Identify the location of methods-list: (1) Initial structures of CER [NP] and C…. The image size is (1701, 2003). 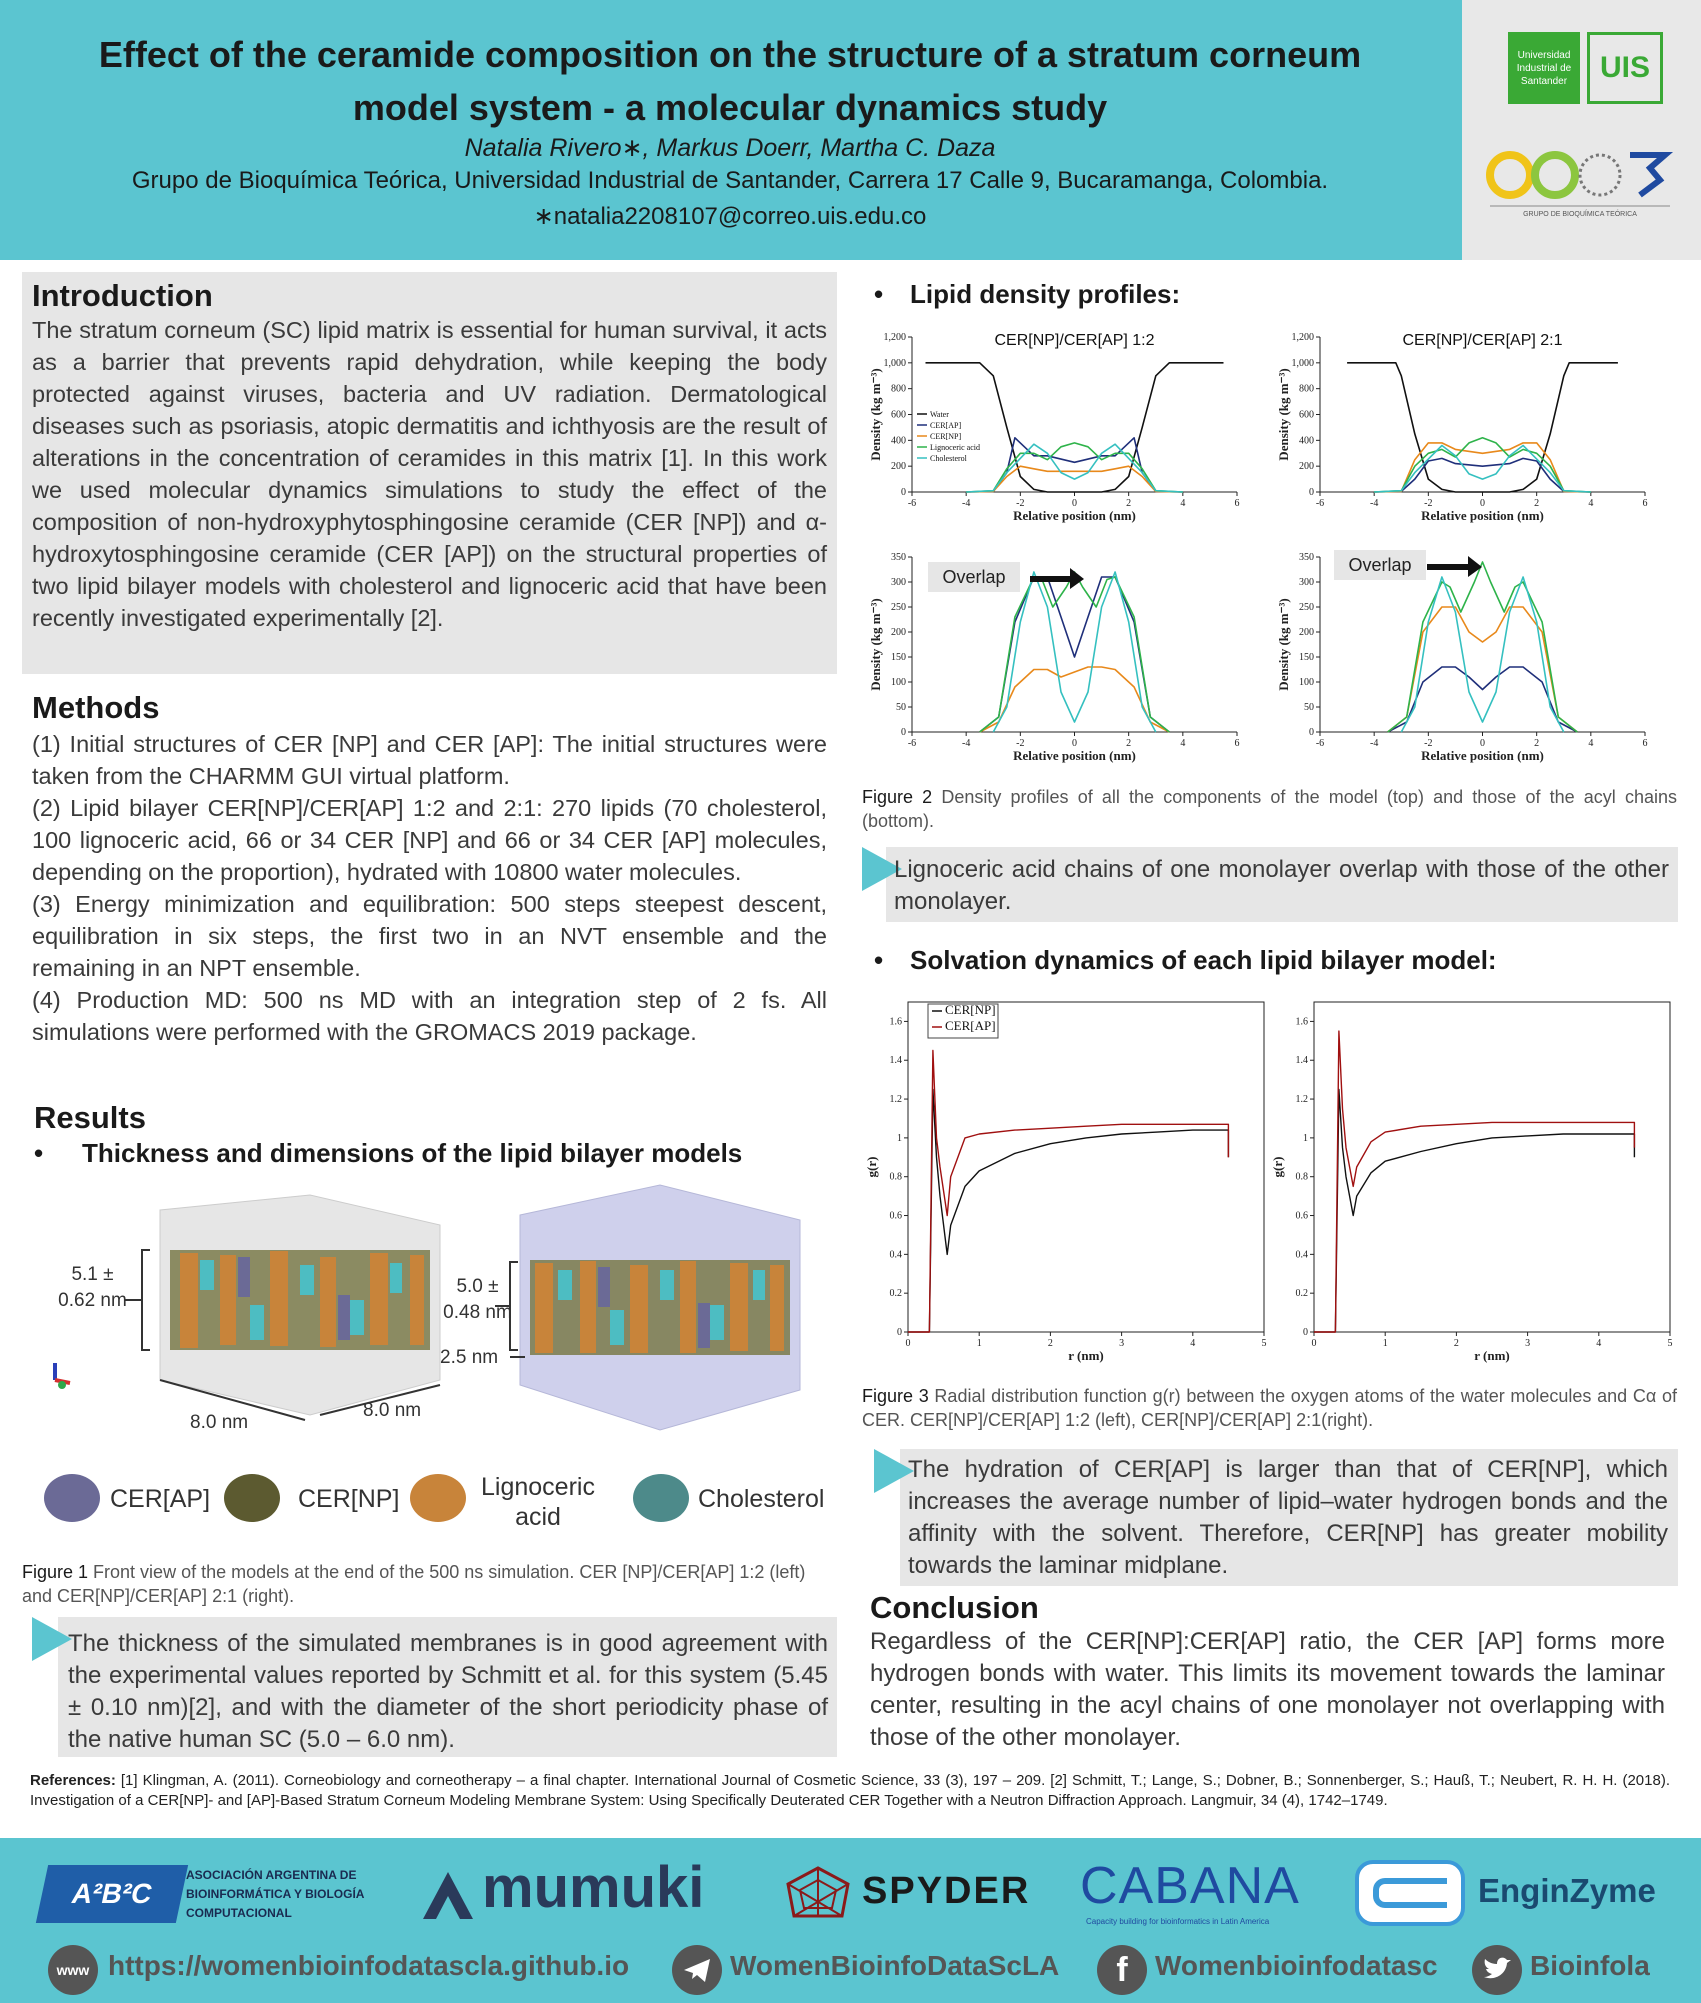
(429, 888).